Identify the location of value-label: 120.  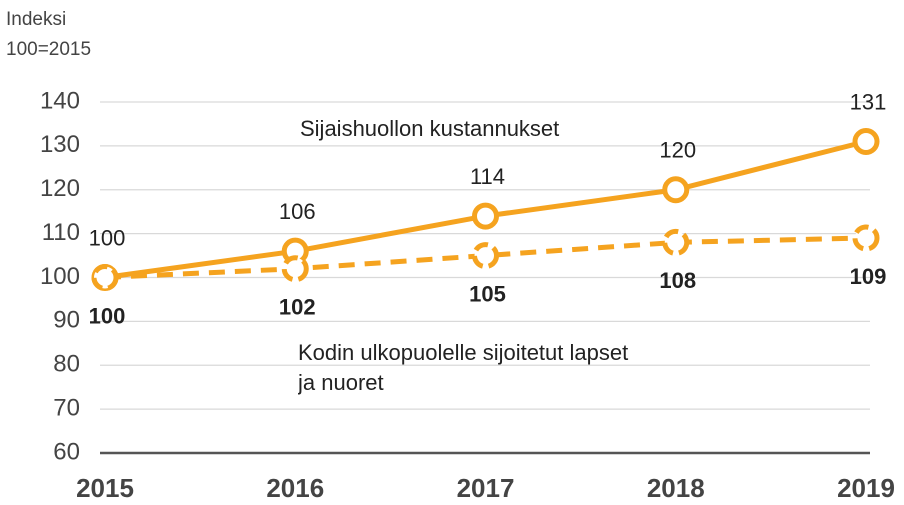
(677, 150).